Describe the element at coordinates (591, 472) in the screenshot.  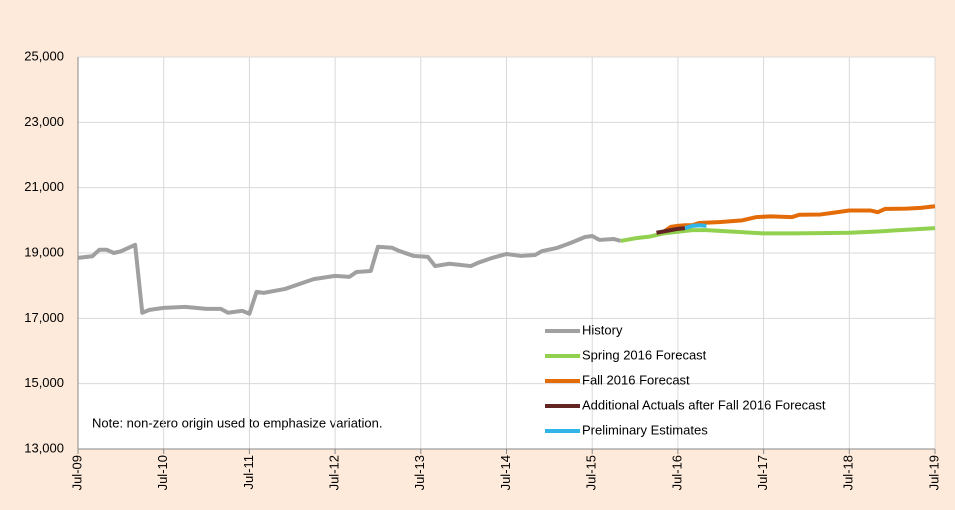
I see `x-tick-label: Jul-15` at that location.